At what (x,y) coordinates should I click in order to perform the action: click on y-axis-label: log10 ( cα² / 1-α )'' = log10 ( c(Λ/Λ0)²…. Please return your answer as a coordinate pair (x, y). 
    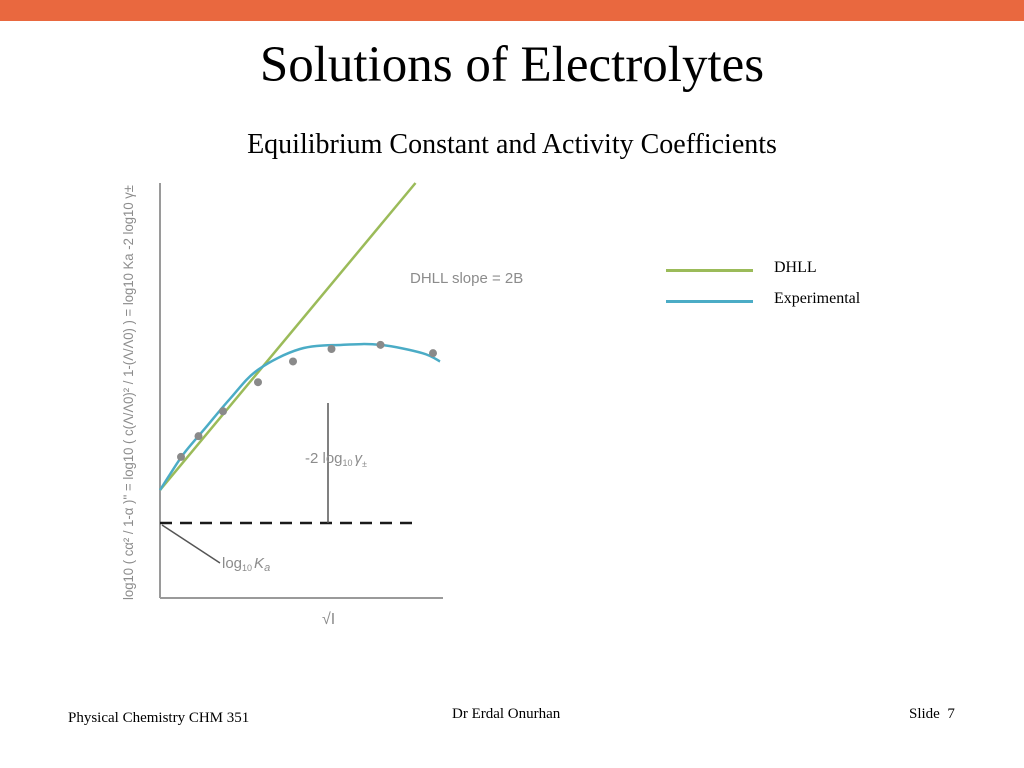
    Looking at the image, I should click on (128, 392).